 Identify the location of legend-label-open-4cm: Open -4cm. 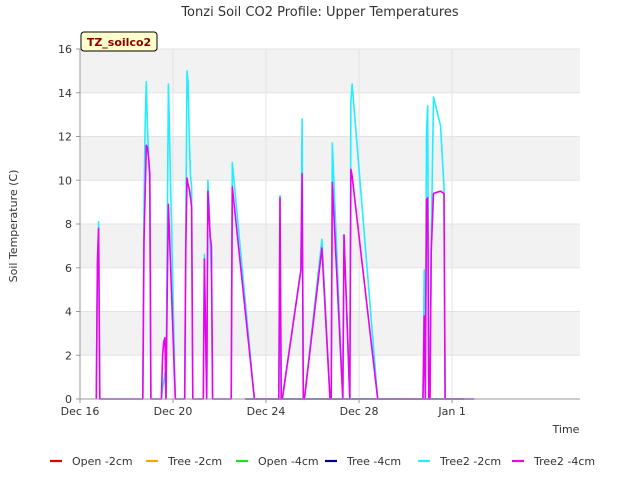
(288, 461).